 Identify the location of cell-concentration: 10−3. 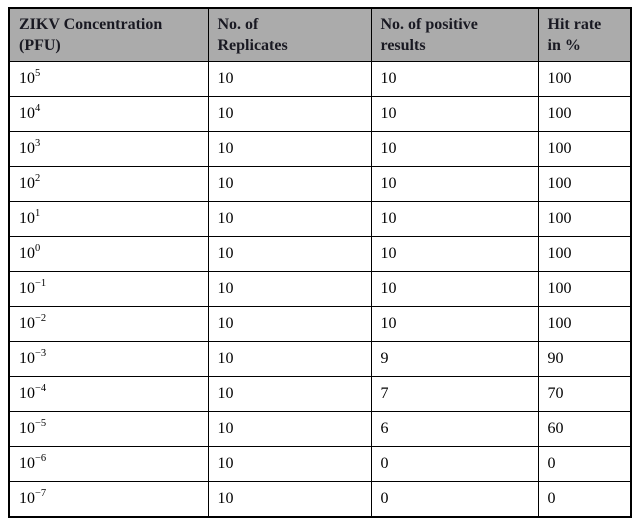
(108, 359).